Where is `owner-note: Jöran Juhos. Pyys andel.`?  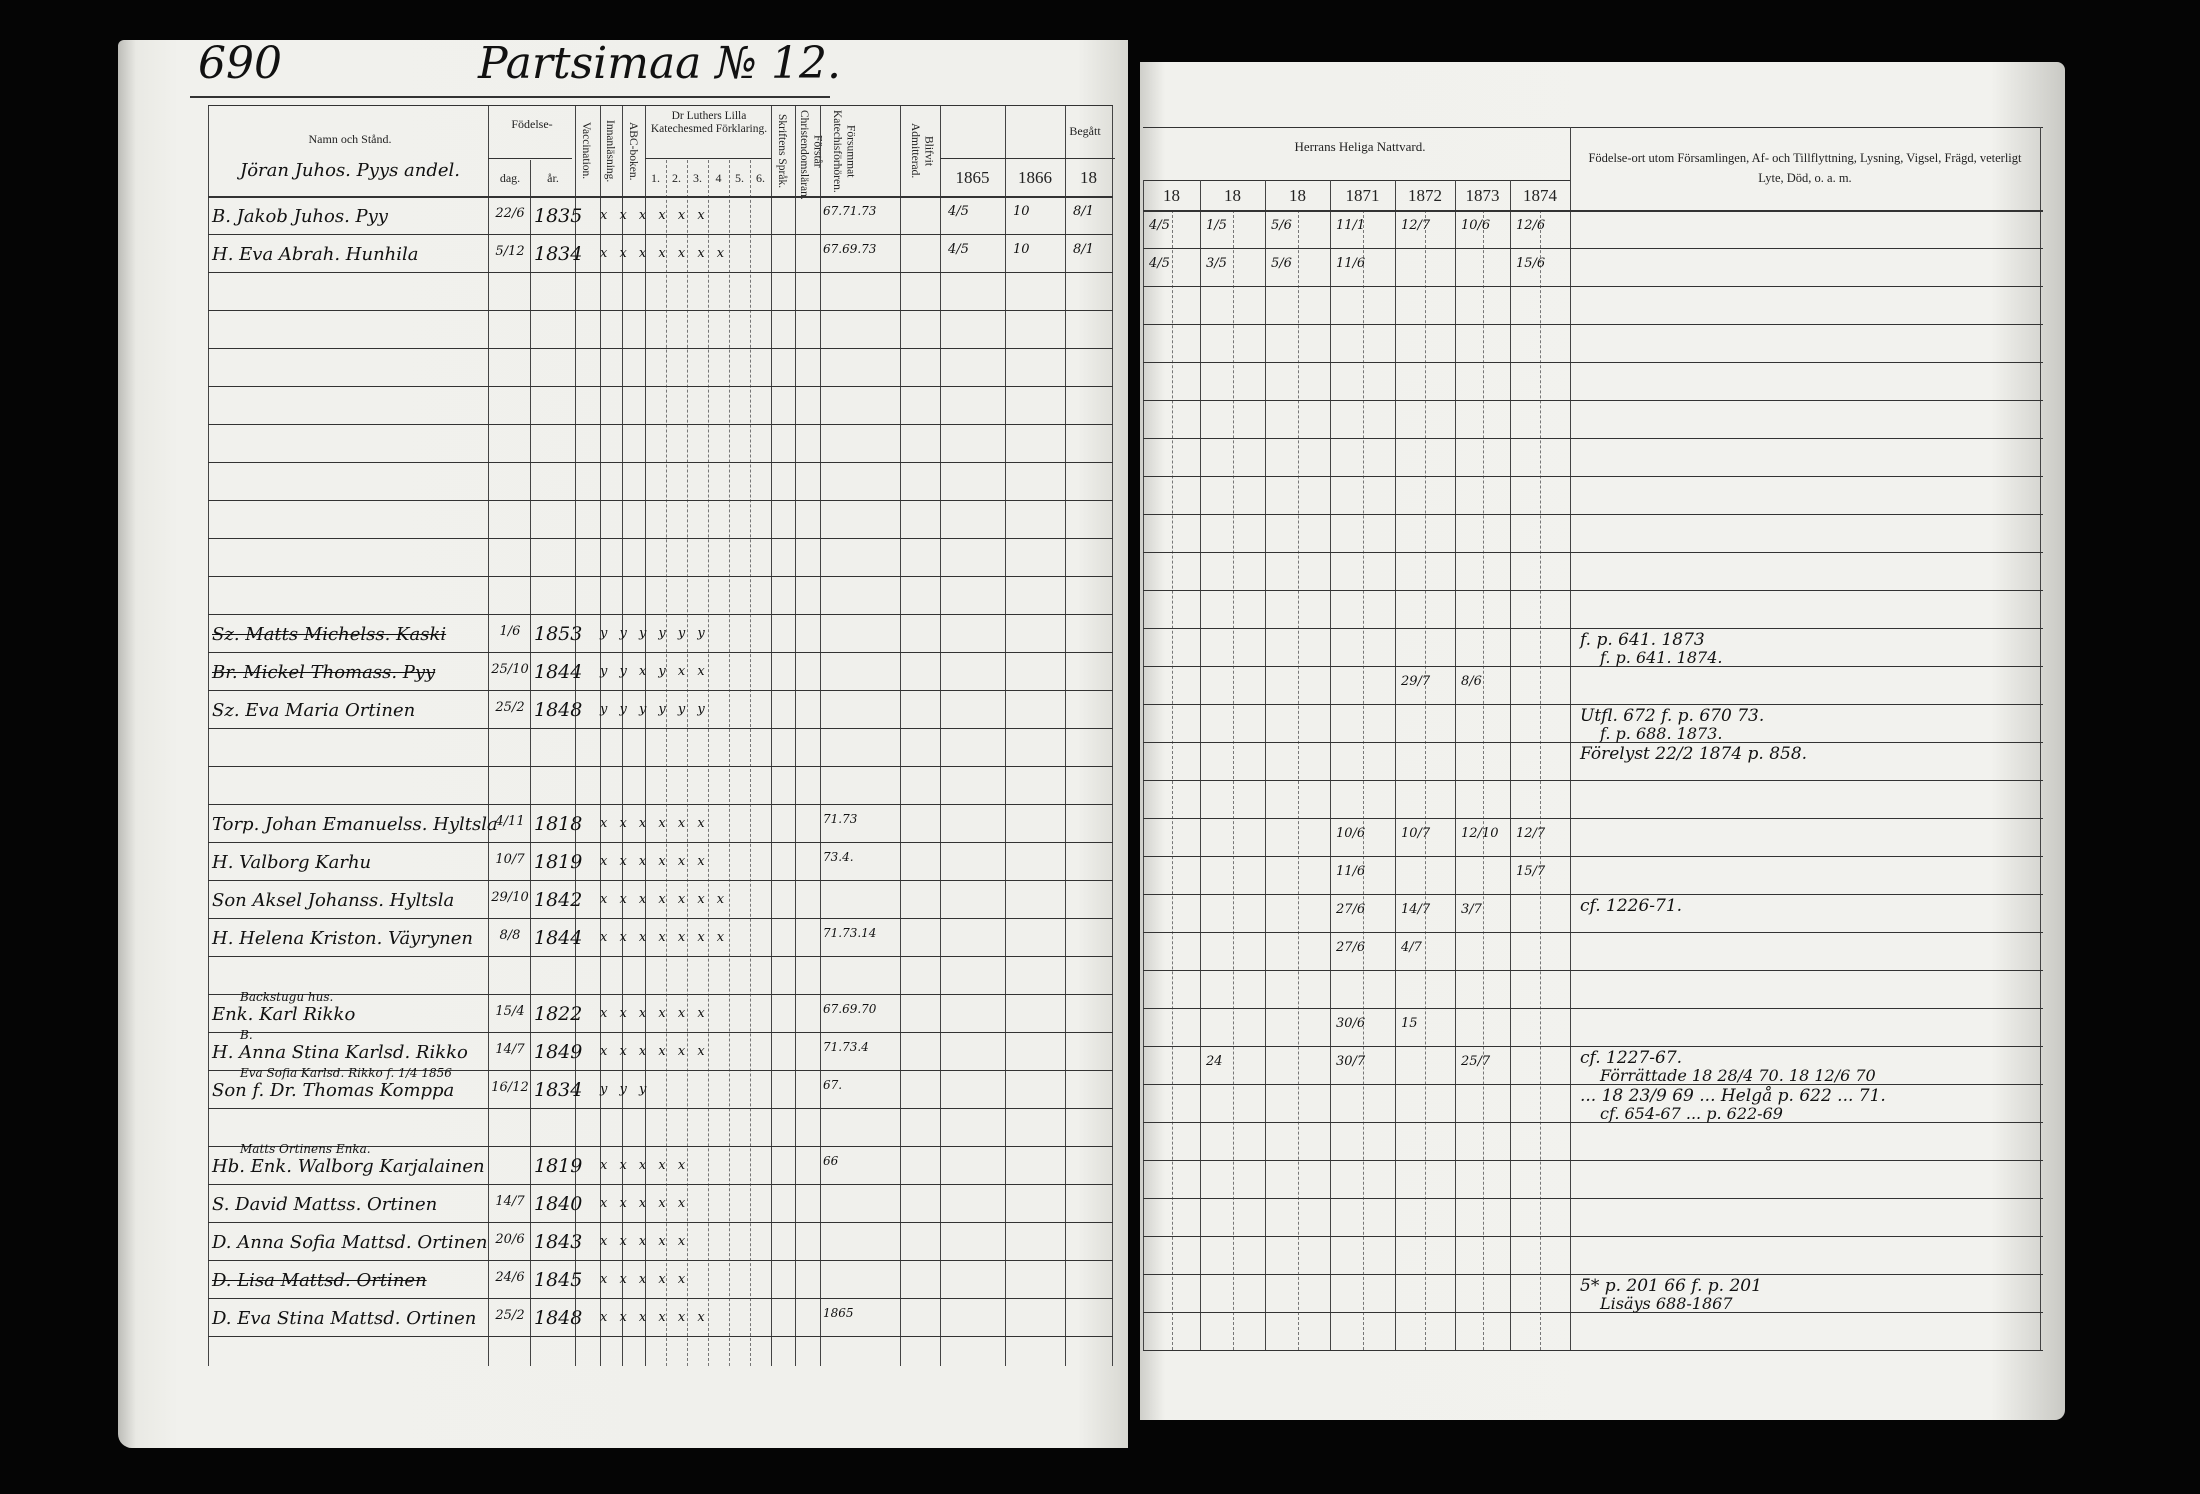
owner-note: Jöran Juhos. Pyys andel. is located at coordinates (350, 170).